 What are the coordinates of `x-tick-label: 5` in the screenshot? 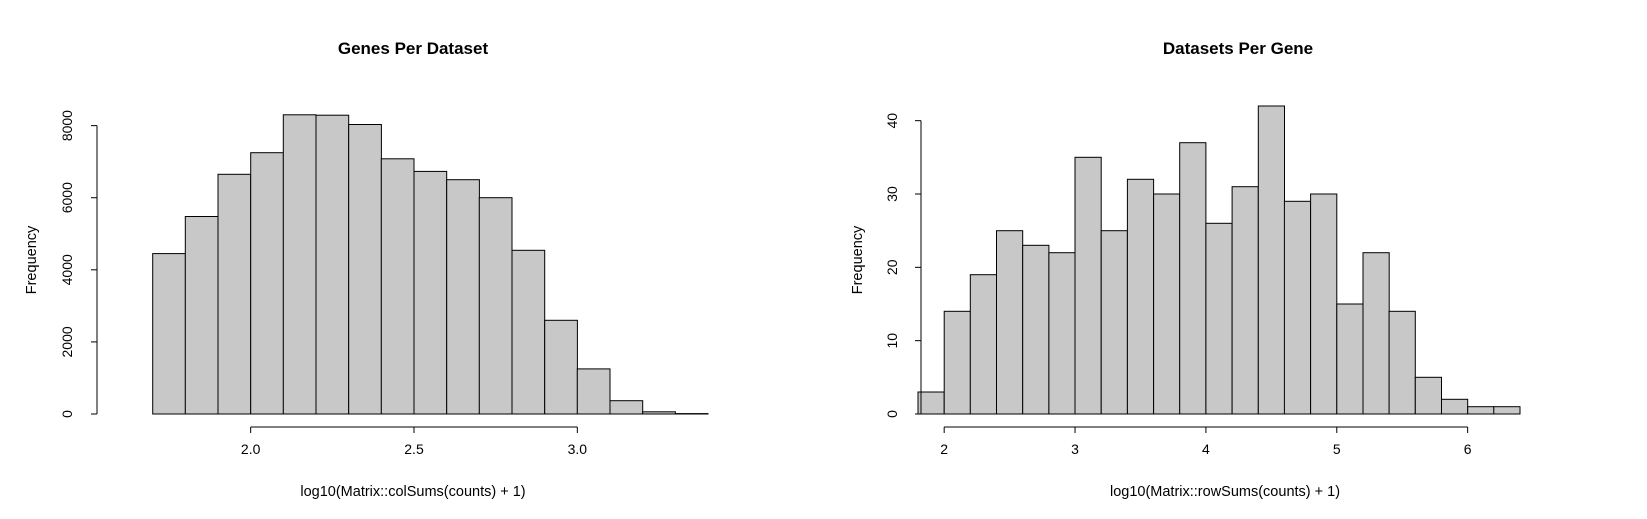 It's located at (1337, 449).